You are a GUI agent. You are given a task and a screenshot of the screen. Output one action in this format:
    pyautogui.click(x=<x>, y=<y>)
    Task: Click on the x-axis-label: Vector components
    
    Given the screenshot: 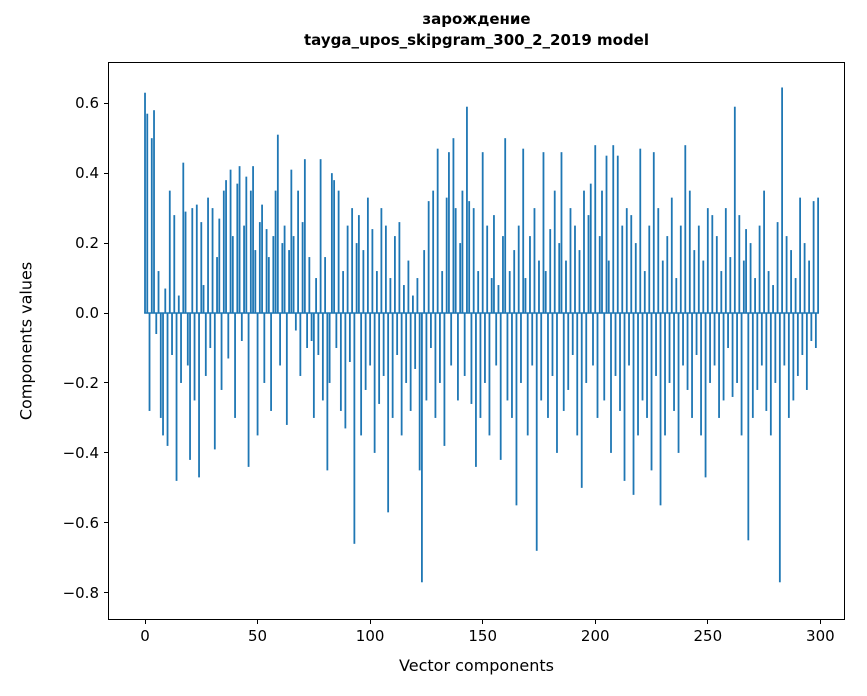 What is the action you would take?
    pyautogui.click(x=476, y=665)
    